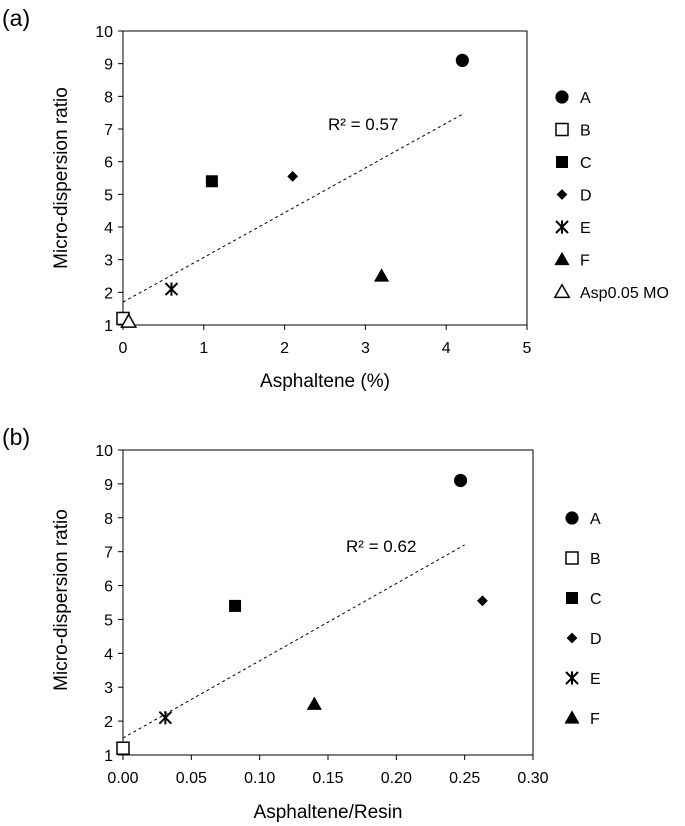 The image size is (685, 826). Describe the element at coordinates (16, 18) in the screenshot. I see `panel-a-label: (a)` at that location.